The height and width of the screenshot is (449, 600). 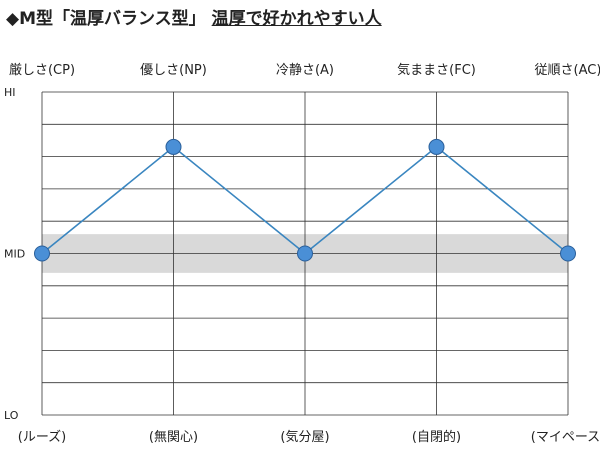 What do you see at coordinates (304, 437) in the screenshot?
I see `bottom-label: (気分屋)` at bounding box center [304, 437].